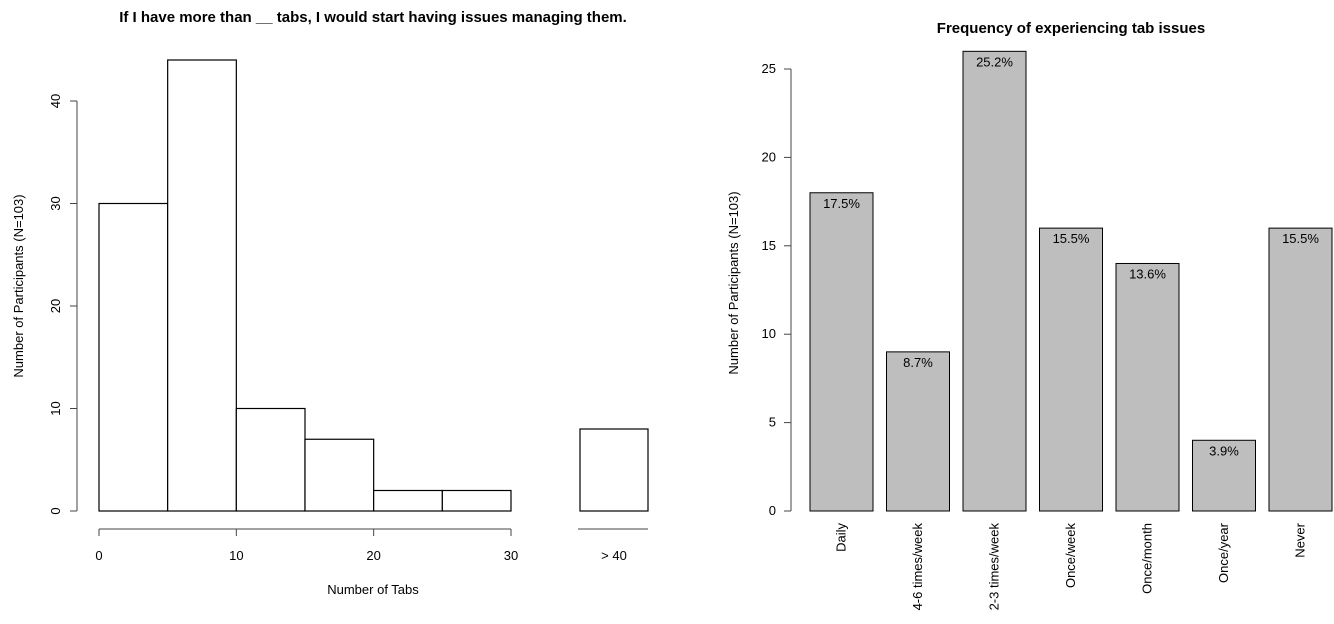 Image resolution: width=1334 pixels, height=624 pixels. I want to click on data-label: 8.7%, so click(918, 362).